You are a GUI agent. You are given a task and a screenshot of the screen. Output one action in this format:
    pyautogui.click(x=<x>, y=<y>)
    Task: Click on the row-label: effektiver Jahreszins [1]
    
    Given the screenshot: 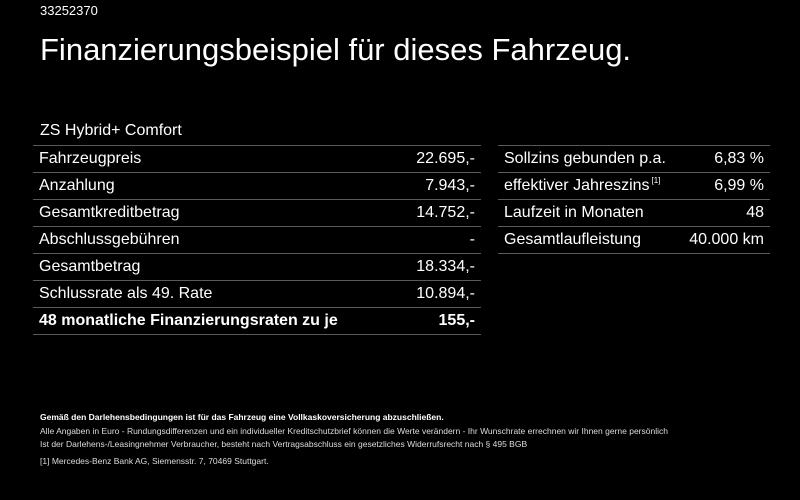 What is the action you would take?
    pyautogui.click(x=588, y=186)
    